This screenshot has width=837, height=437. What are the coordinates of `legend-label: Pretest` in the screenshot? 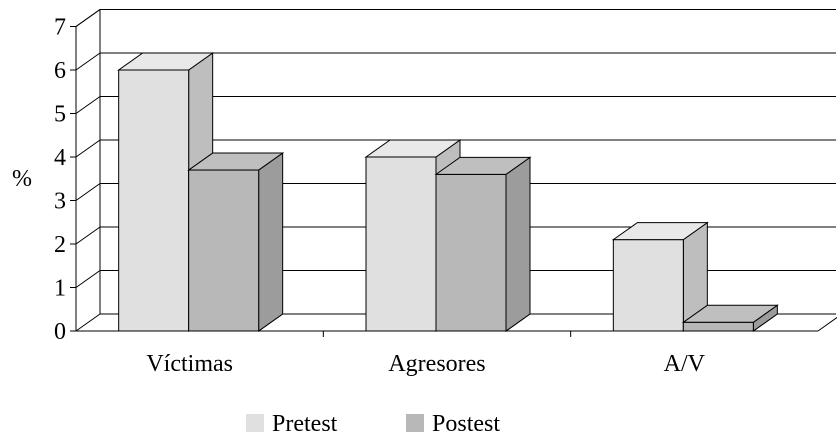 It's located at (305, 424).